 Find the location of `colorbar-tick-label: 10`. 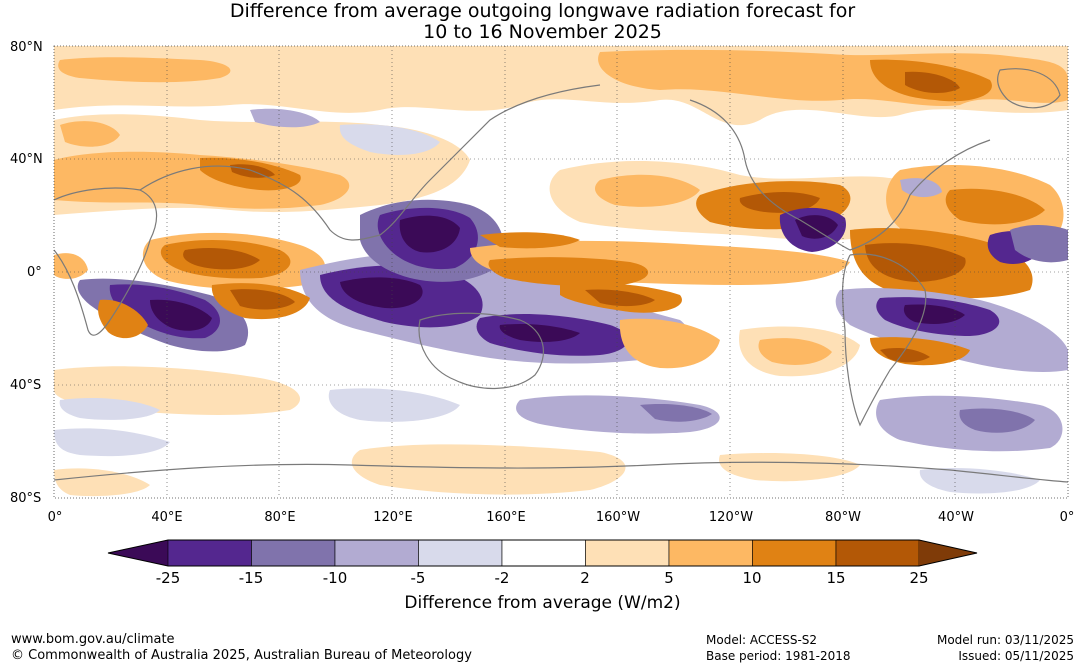

colorbar-tick-label: 10 is located at coordinates (752, 578).